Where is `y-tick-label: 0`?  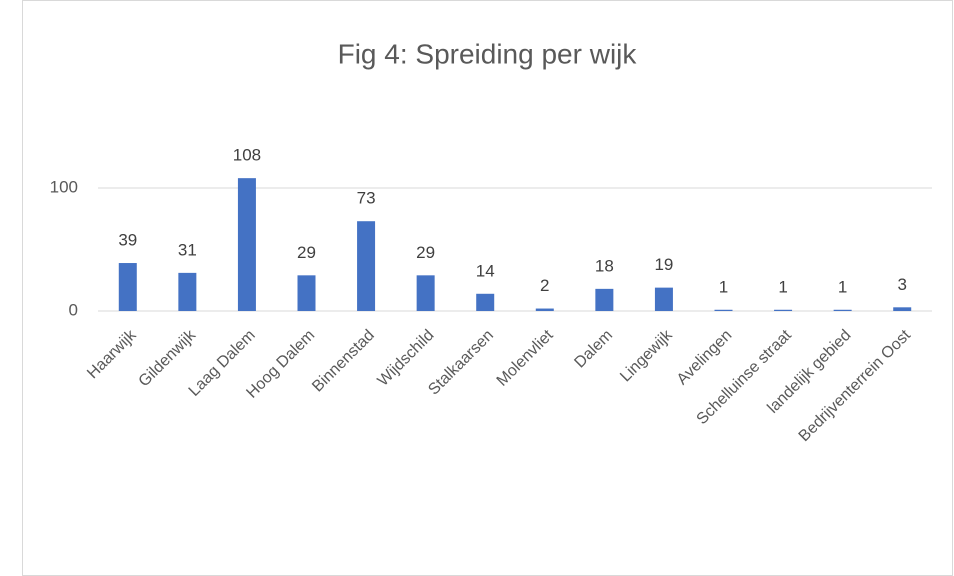
y-tick-label: 0 is located at coordinates (73, 309).